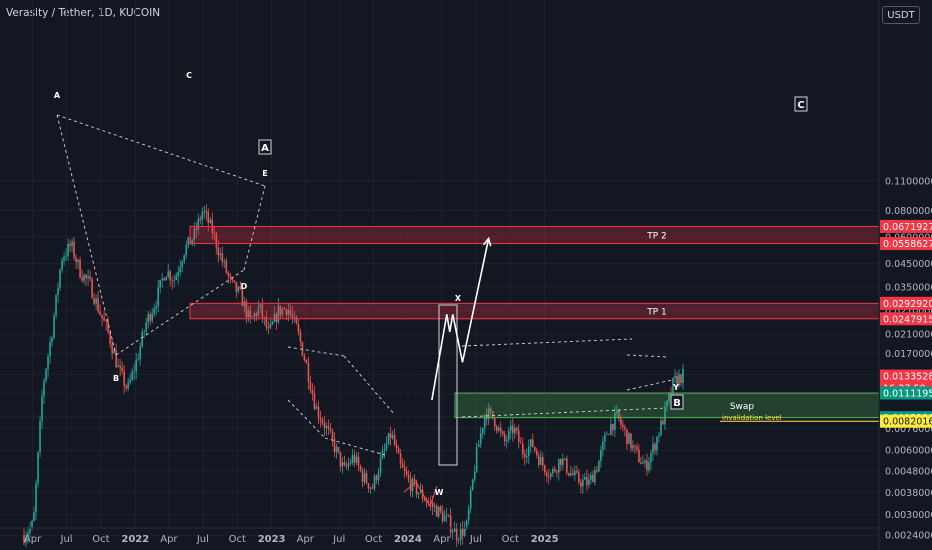 Image resolution: width=932 pixels, height=550 pixels. What do you see at coordinates (908, 536) in the screenshot?
I see `price-tick-label: 0.00240000` at bounding box center [908, 536].